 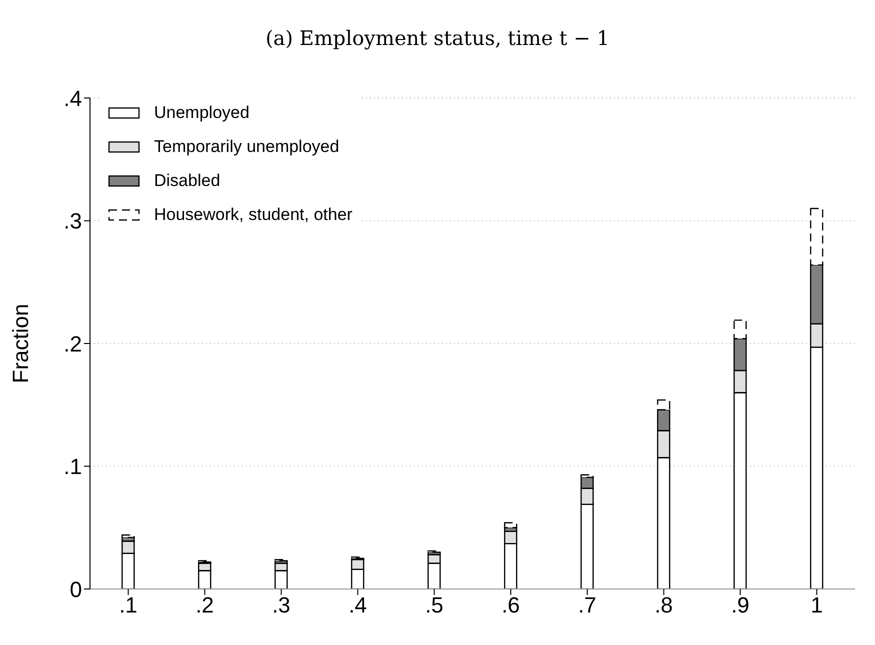 I want to click on x-tick-label: .7, so click(x=587, y=605).